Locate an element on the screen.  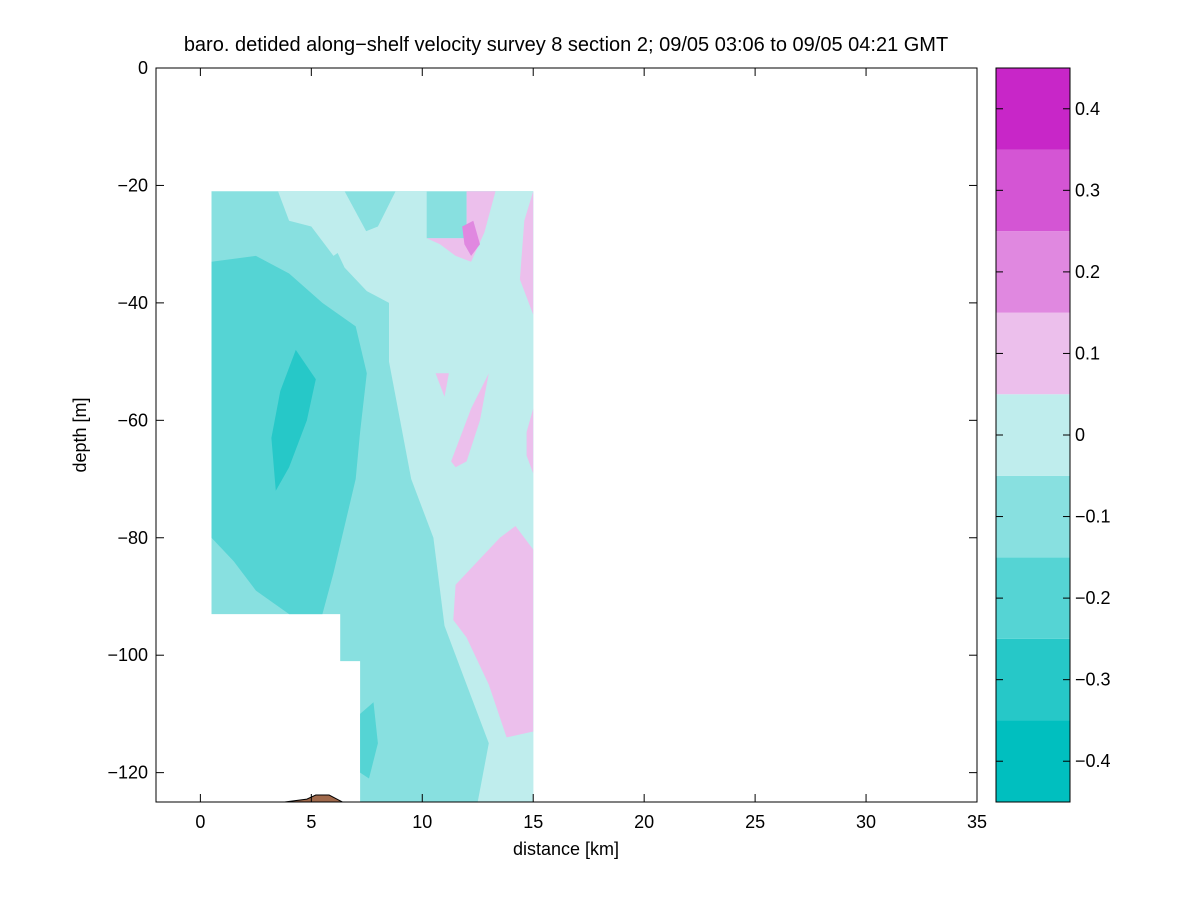
x-tick-label: 20 is located at coordinates (644, 822).